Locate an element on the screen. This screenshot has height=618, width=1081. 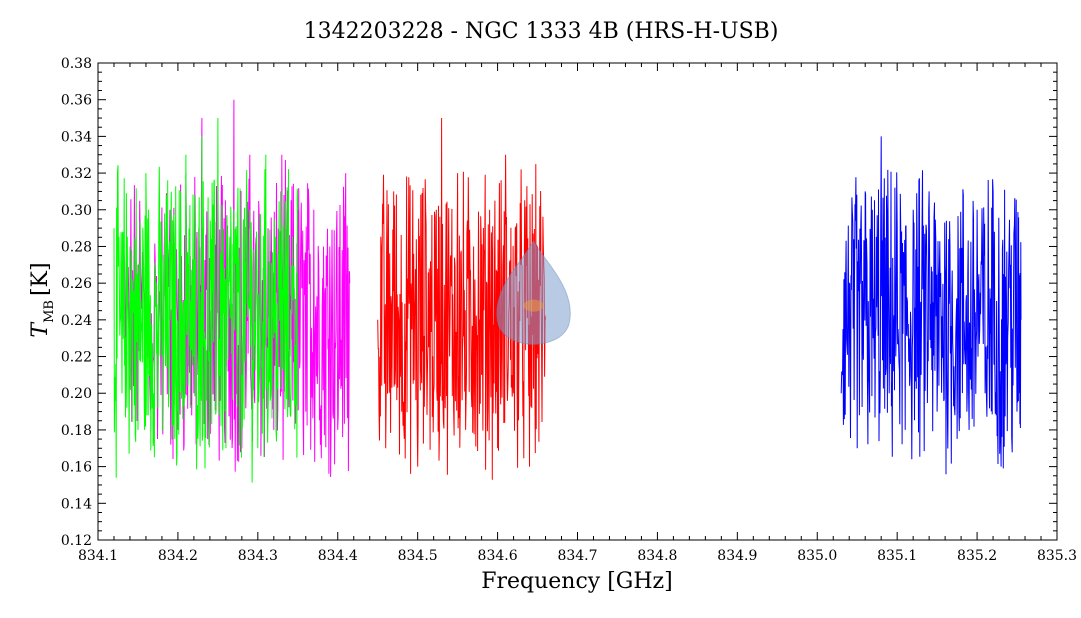
y-tick-label: 0.26 is located at coordinates (76, 284).